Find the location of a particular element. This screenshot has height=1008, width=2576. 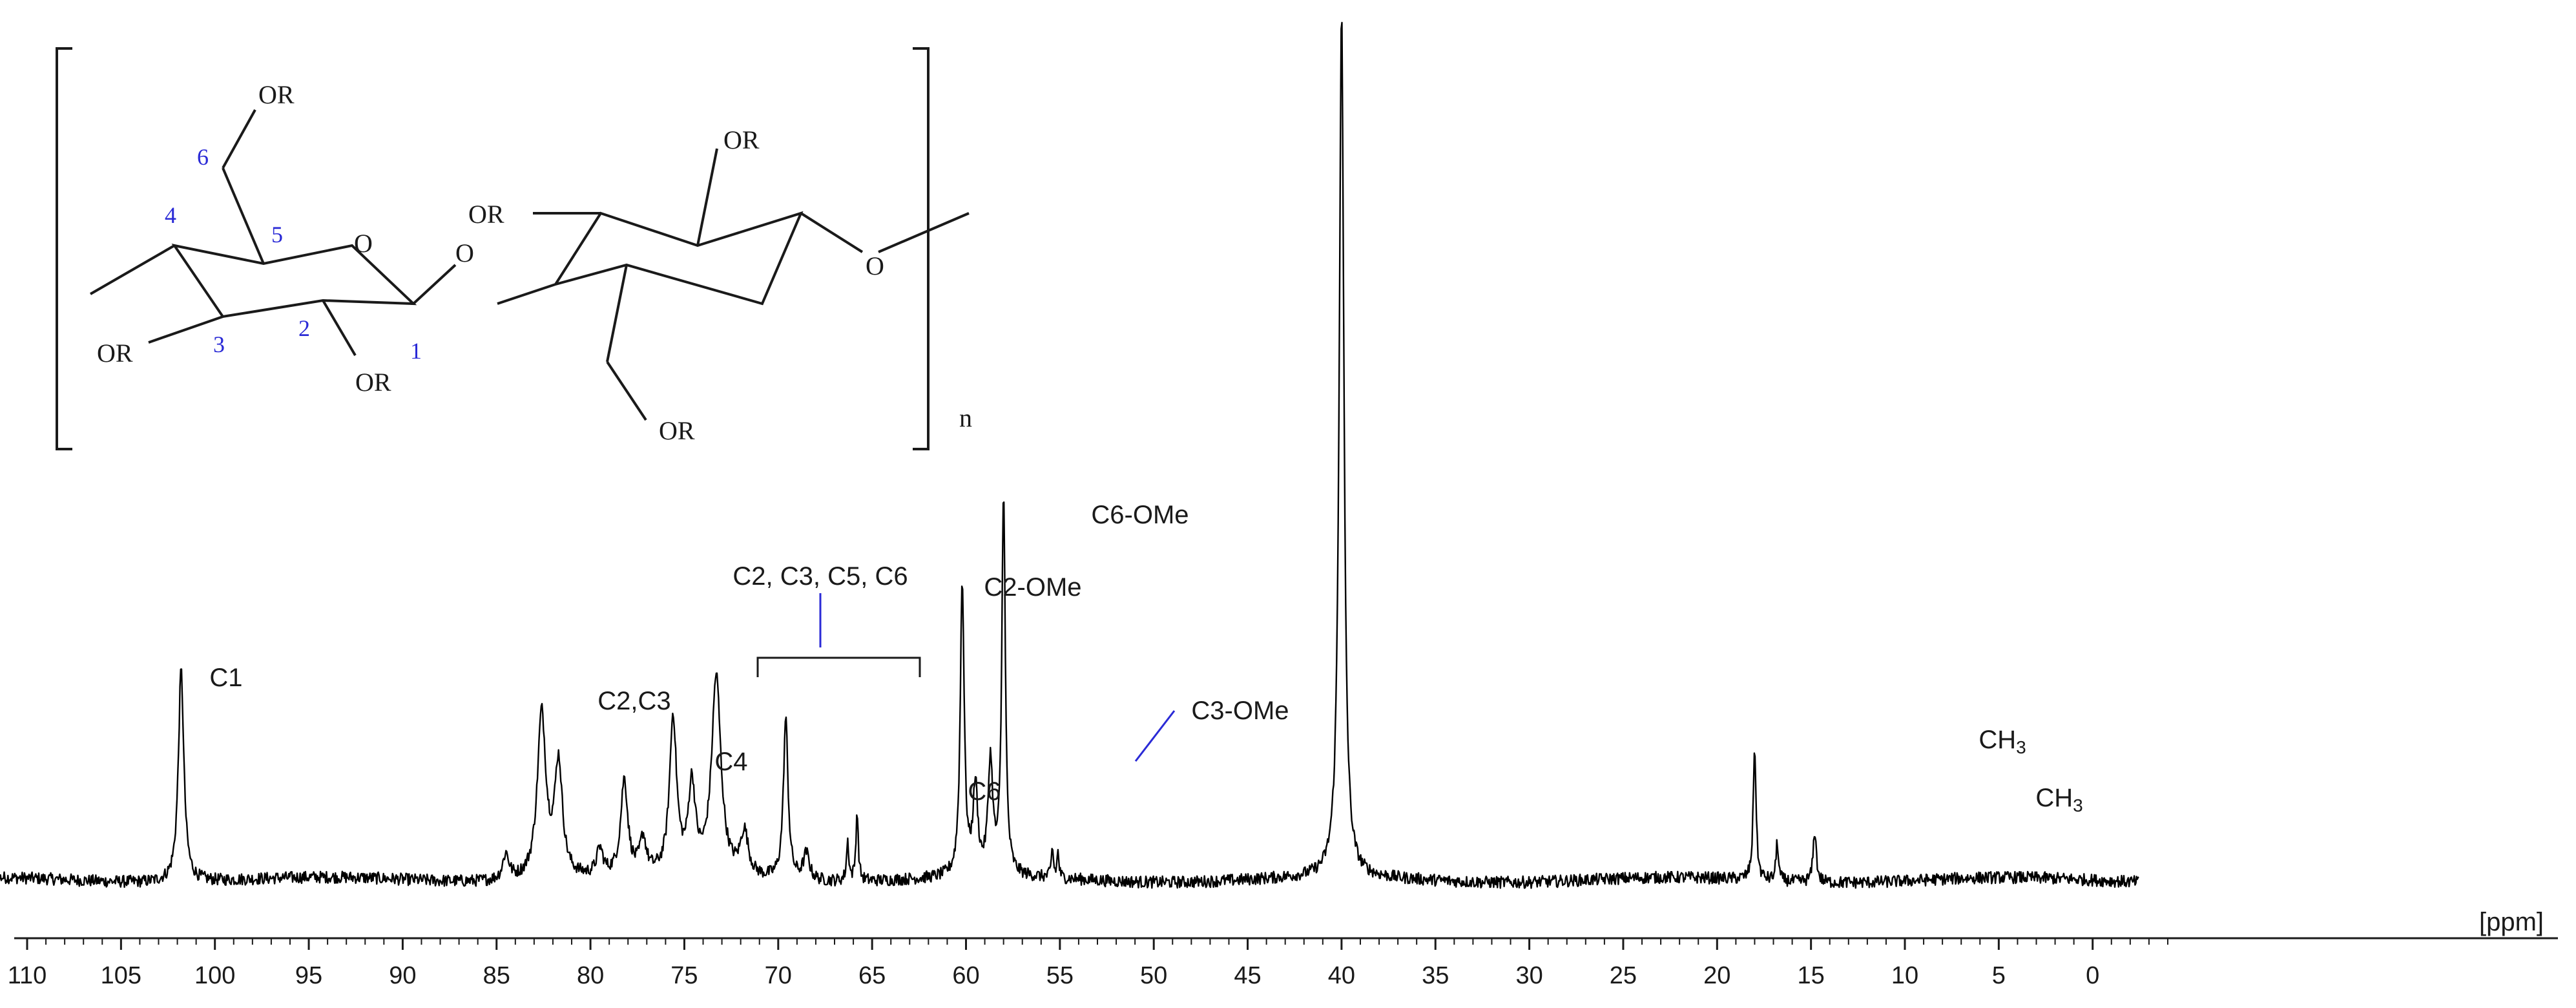

x-tick-label: 60 is located at coordinates (965, 976).